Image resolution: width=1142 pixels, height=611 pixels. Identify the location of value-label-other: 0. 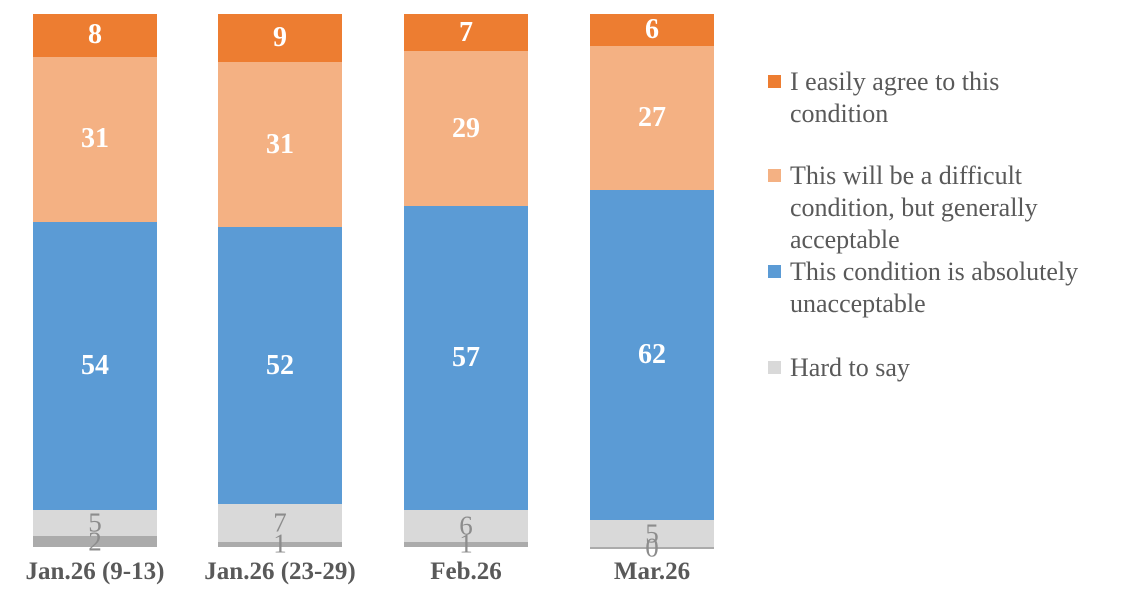
(652, 547).